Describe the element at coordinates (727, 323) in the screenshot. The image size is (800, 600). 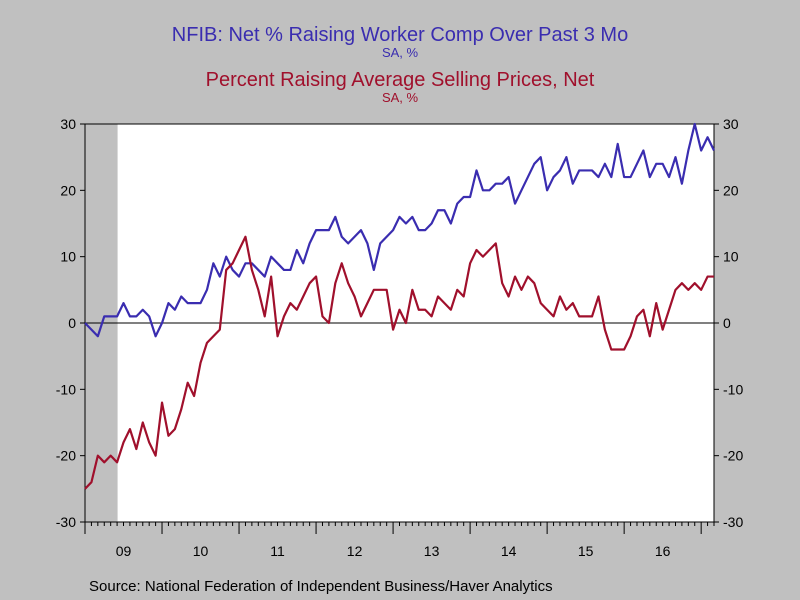
I see `y-tick-label-right: 0` at that location.